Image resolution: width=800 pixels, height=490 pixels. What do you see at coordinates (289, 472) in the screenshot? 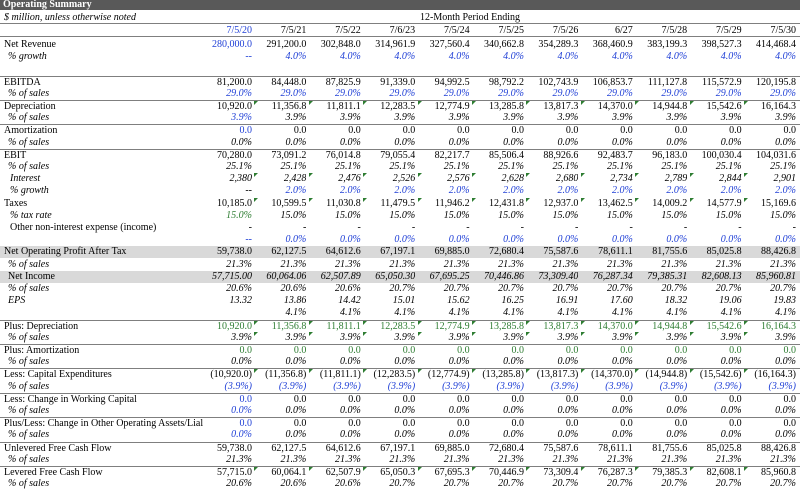
I see `table-cell: 60,064.1` at bounding box center [289, 472].